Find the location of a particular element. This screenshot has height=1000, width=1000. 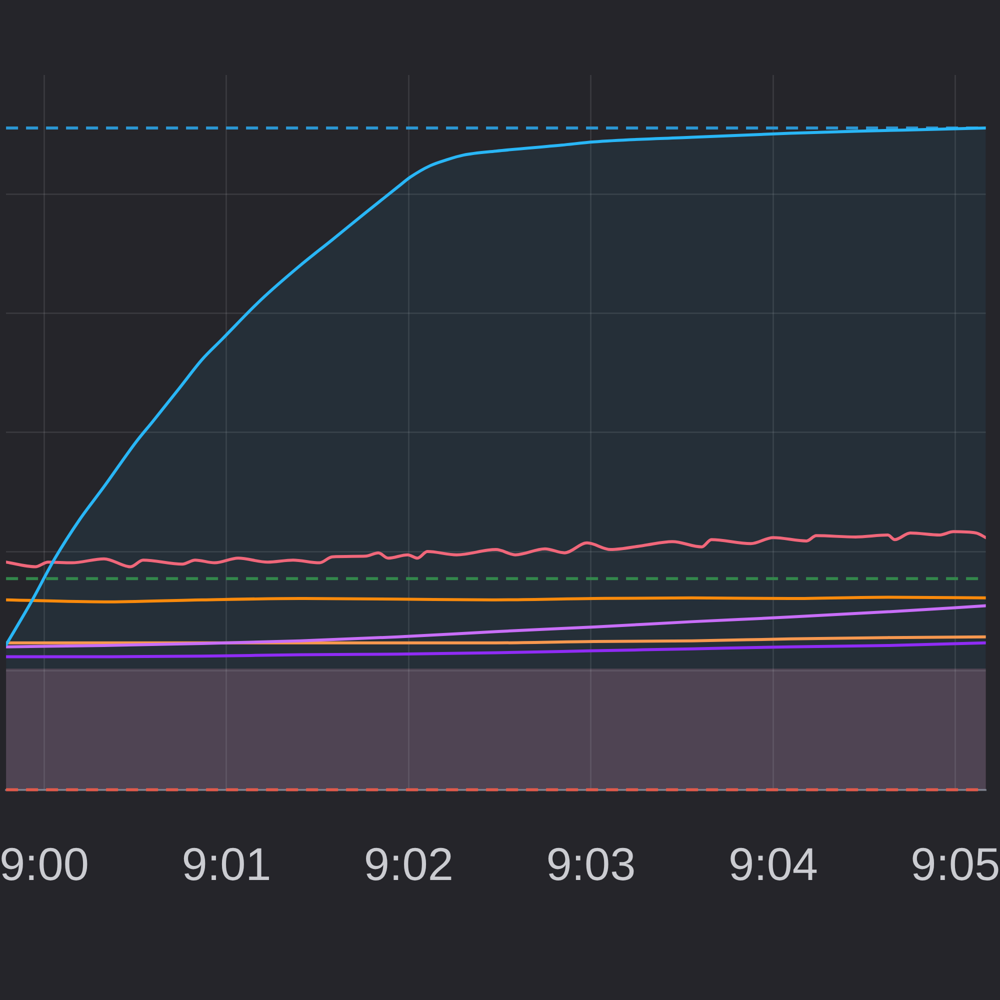

x-tick-label: 9:00 is located at coordinates (44, 864).